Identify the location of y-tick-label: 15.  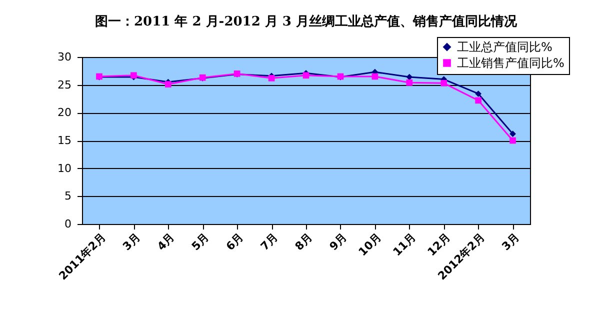
(65, 140).